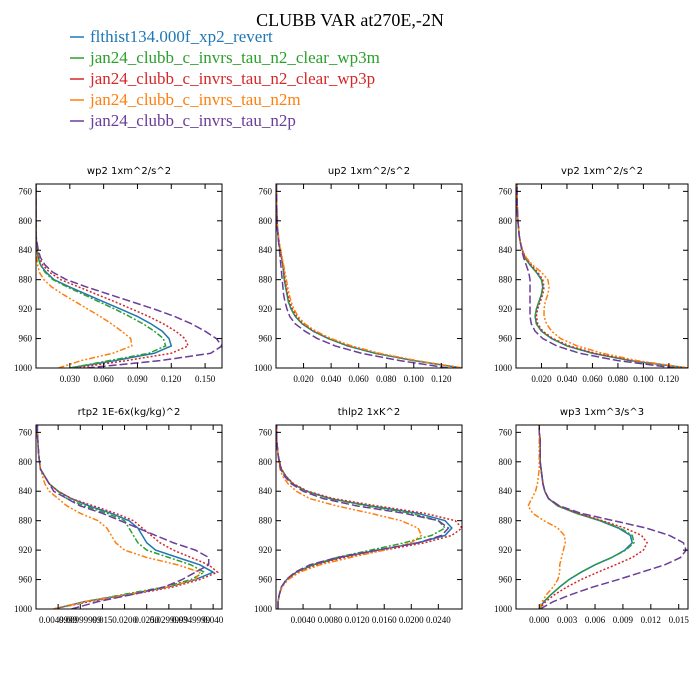  Describe the element at coordinates (181, 36) in the screenshot. I see `legend-label: flthist134.000f_xp2_revert` at that location.